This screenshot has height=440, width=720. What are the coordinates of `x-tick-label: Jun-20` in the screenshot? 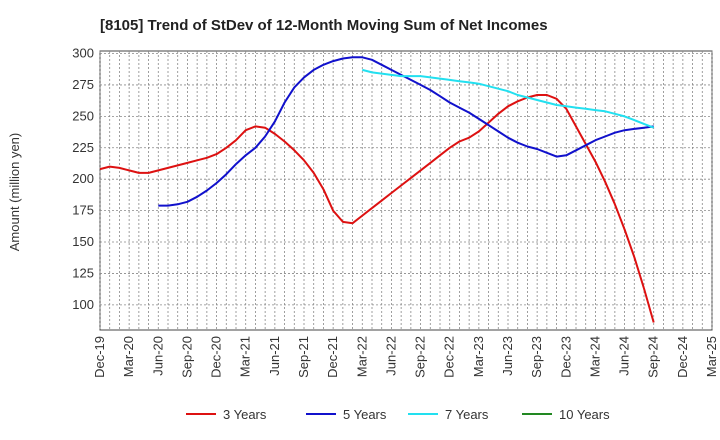 It's located at (157, 356).